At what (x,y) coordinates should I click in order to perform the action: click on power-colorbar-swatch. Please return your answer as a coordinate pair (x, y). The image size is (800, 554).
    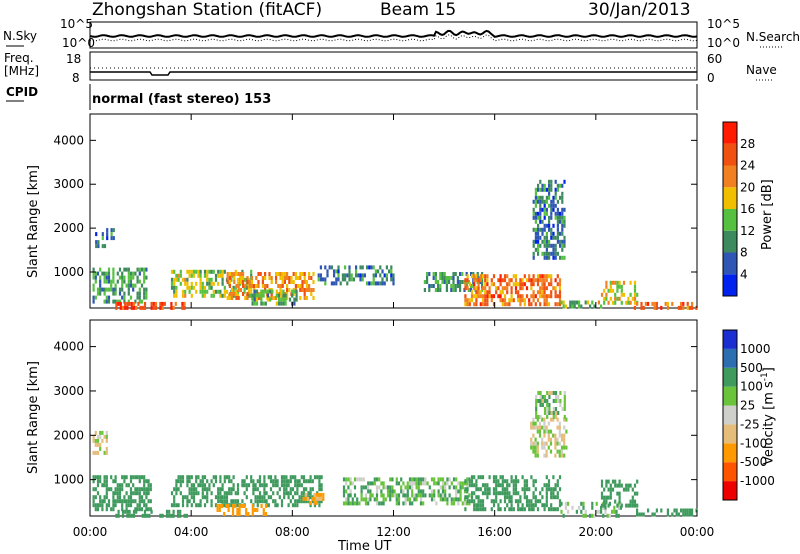
    Looking at the image, I should click on (730, 285).